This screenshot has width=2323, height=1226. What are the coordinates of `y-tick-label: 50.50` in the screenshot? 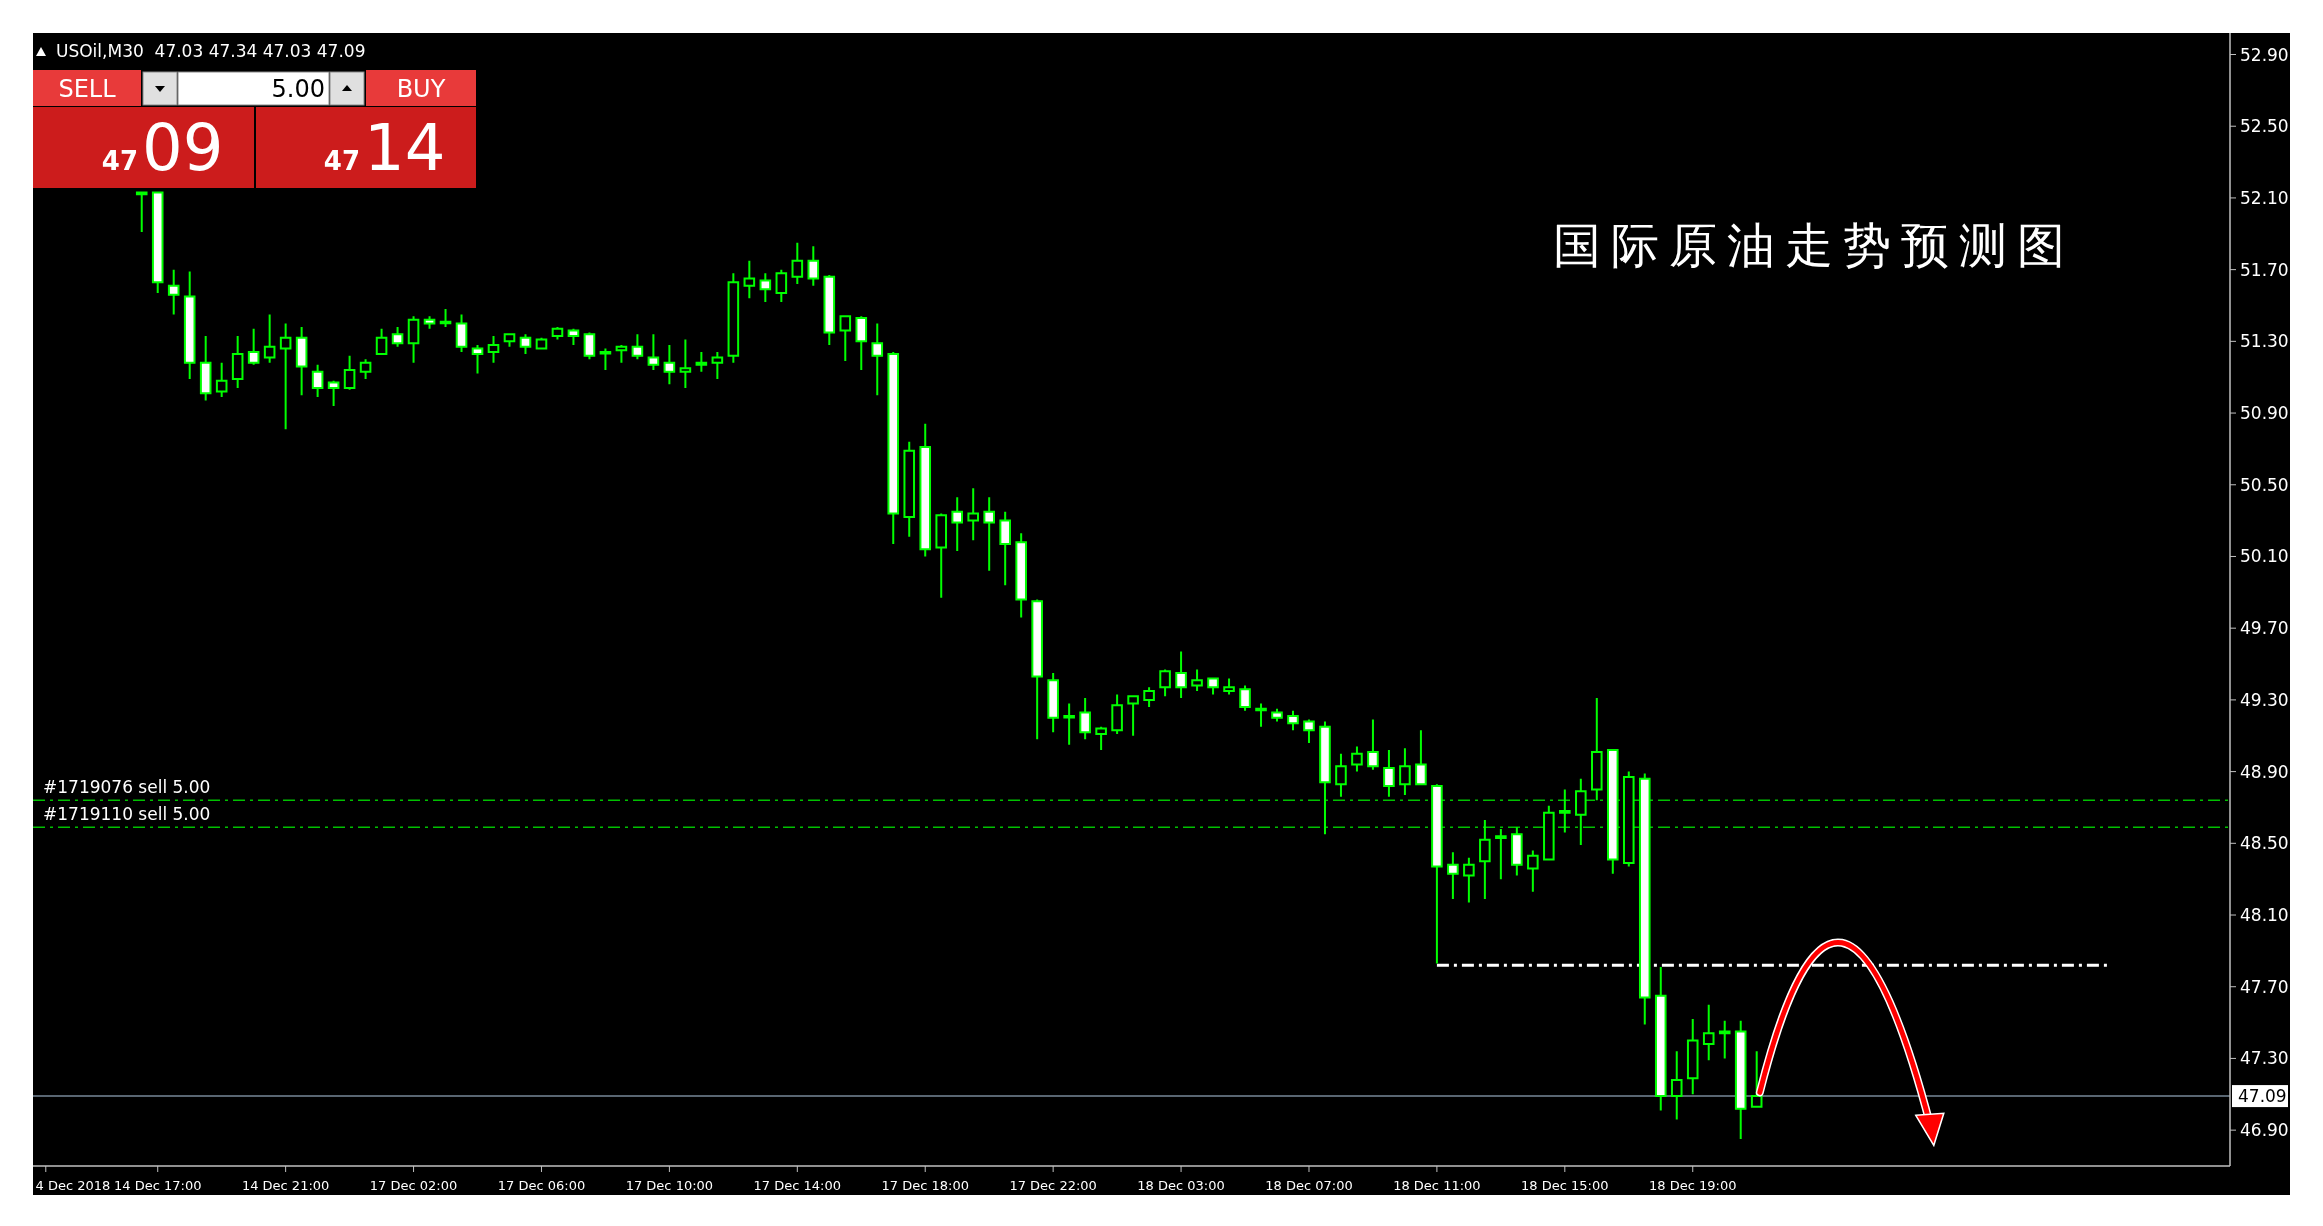 It's located at (2264, 484).